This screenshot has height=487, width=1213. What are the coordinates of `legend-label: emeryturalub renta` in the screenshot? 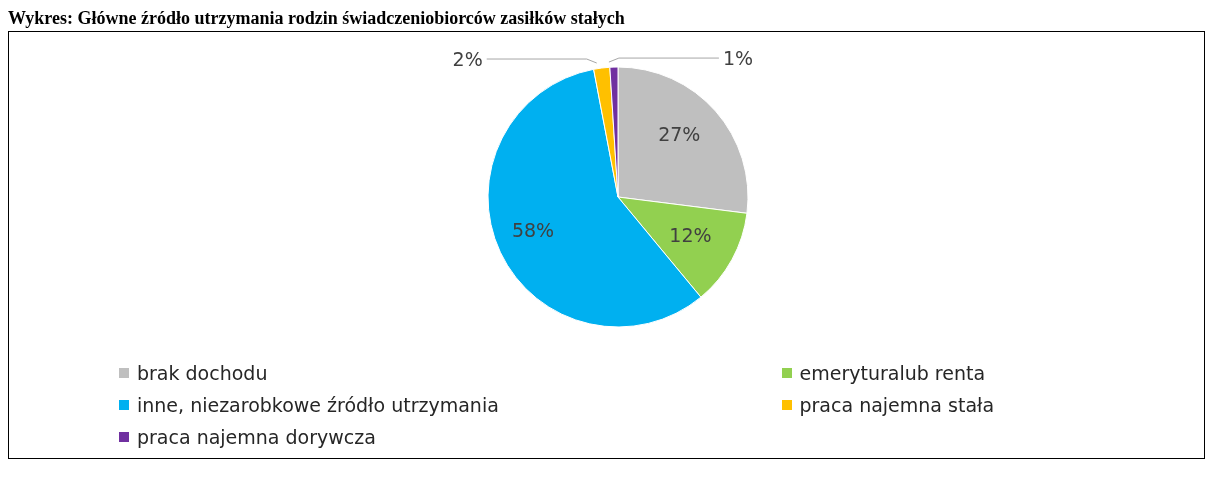 It's located at (892, 373).